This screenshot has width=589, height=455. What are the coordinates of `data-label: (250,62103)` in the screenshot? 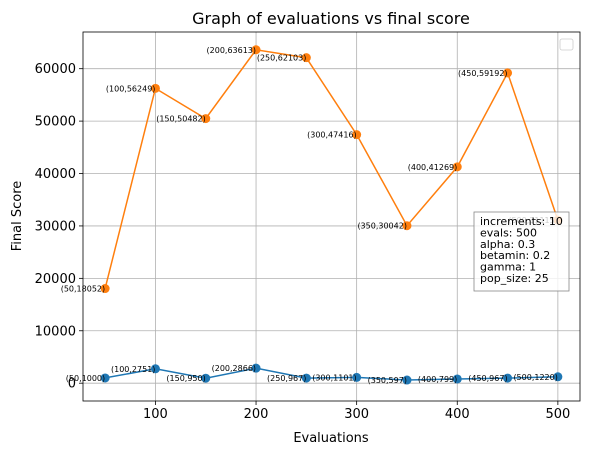 It's located at (282, 58).